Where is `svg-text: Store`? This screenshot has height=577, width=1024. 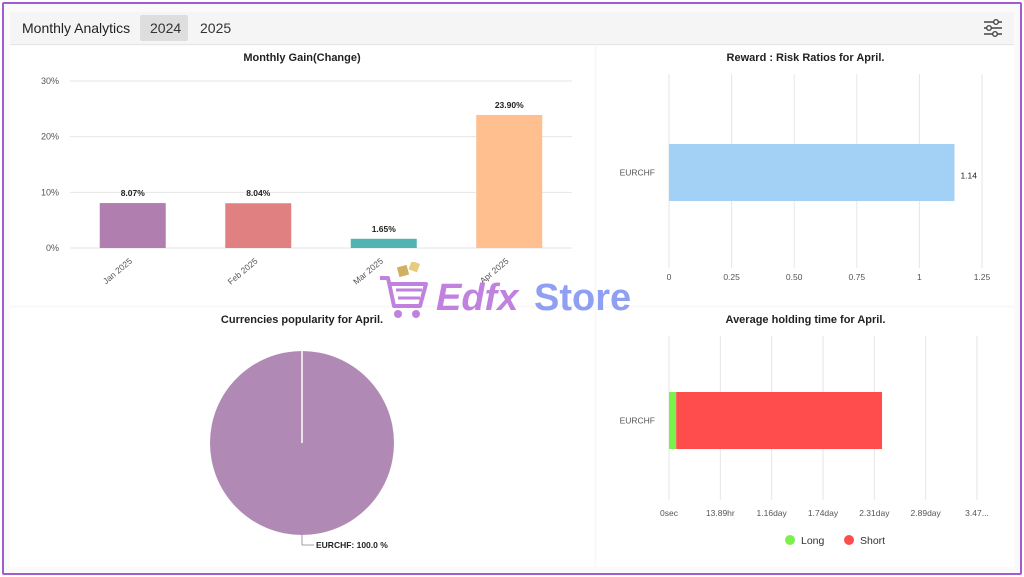 svg-text: Store is located at coordinates (582, 298).